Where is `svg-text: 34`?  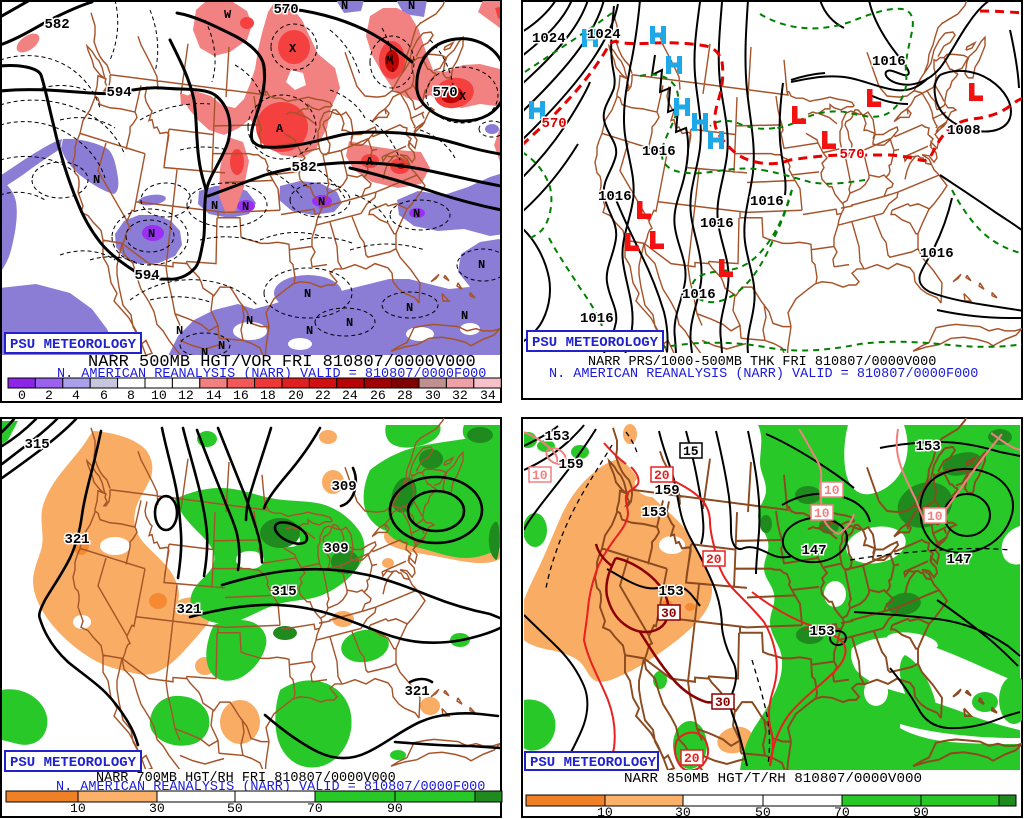 svg-text: 34 is located at coordinates (488, 395).